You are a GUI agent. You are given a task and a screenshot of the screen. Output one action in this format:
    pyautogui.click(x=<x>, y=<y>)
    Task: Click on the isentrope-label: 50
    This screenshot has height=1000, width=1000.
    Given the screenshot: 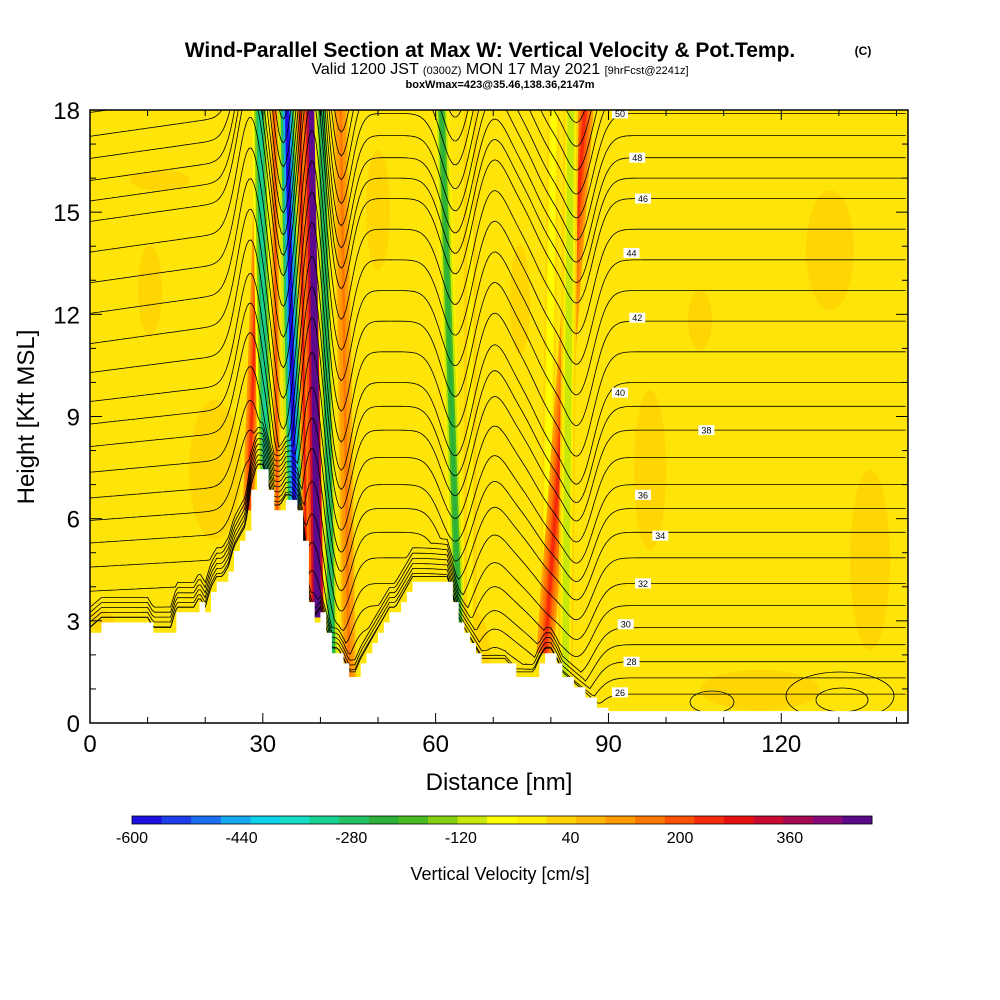 What is the action you would take?
    pyautogui.click(x=620, y=114)
    